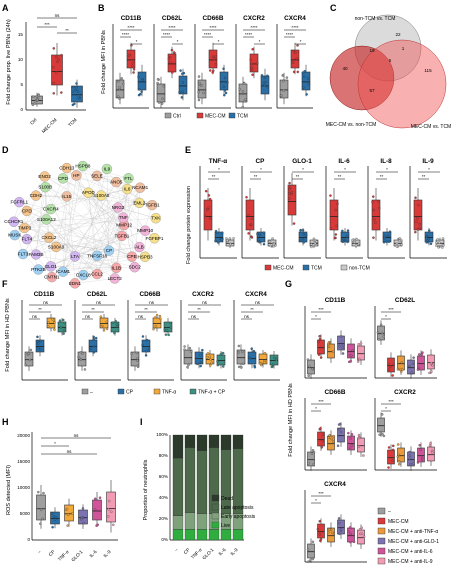 Image resolution: width=451 pixels, height=587 pixels. What do you see at coordinates (261, 161) in the screenshot?
I see `panel-e-title-1: CP` at bounding box center [261, 161].